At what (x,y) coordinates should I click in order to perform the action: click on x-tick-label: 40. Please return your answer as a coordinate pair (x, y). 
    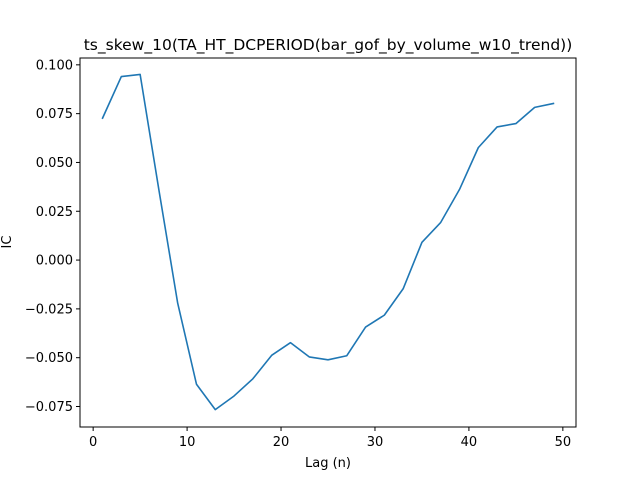
    Looking at the image, I should click on (469, 442).